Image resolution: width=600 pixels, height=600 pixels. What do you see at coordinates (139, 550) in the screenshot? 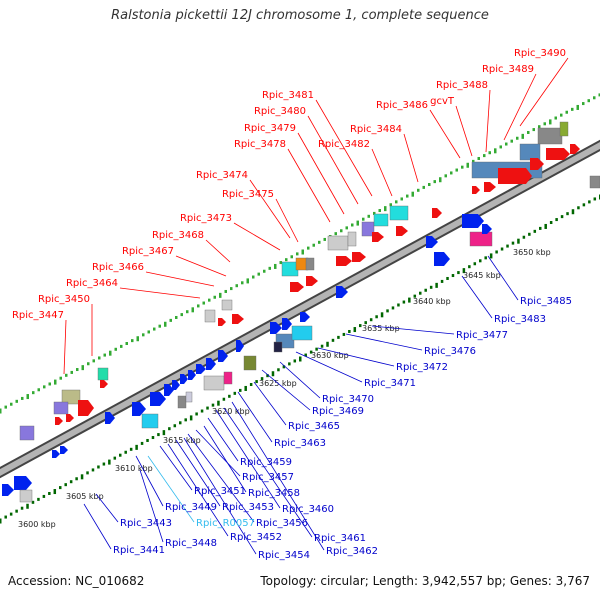
I see `gene-label-Rpic_3441: Rpic_3441` at bounding box center [139, 550].